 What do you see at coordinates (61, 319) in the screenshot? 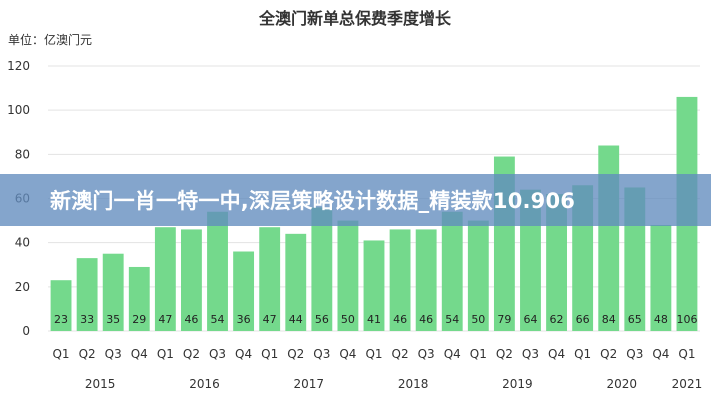
I see `bar-value-label: 23` at bounding box center [61, 319].